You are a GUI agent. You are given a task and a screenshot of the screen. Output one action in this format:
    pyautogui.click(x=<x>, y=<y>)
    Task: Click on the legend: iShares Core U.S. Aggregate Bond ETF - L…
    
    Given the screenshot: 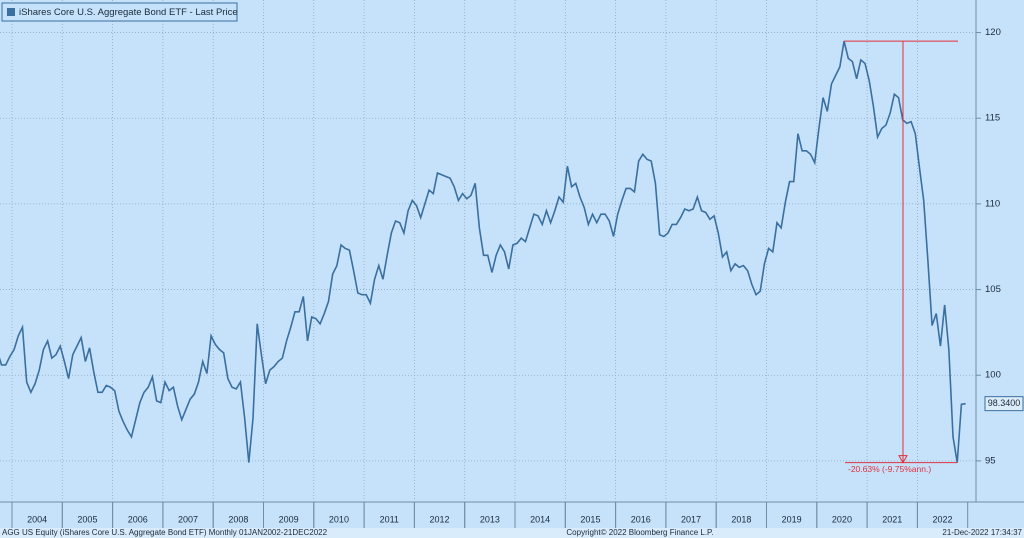 What is the action you would take?
    pyautogui.click(x=119, y=12)
    